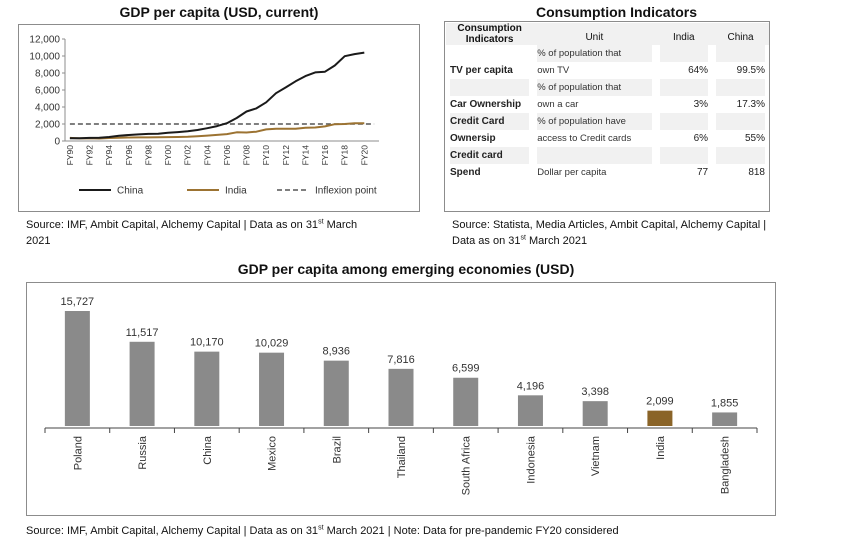 The width and height of the screenshot is (862, 540). What do you see at coordinates (217, 131) in the screenshot?
I see `series-line-india` at bounding box center [217, 131].